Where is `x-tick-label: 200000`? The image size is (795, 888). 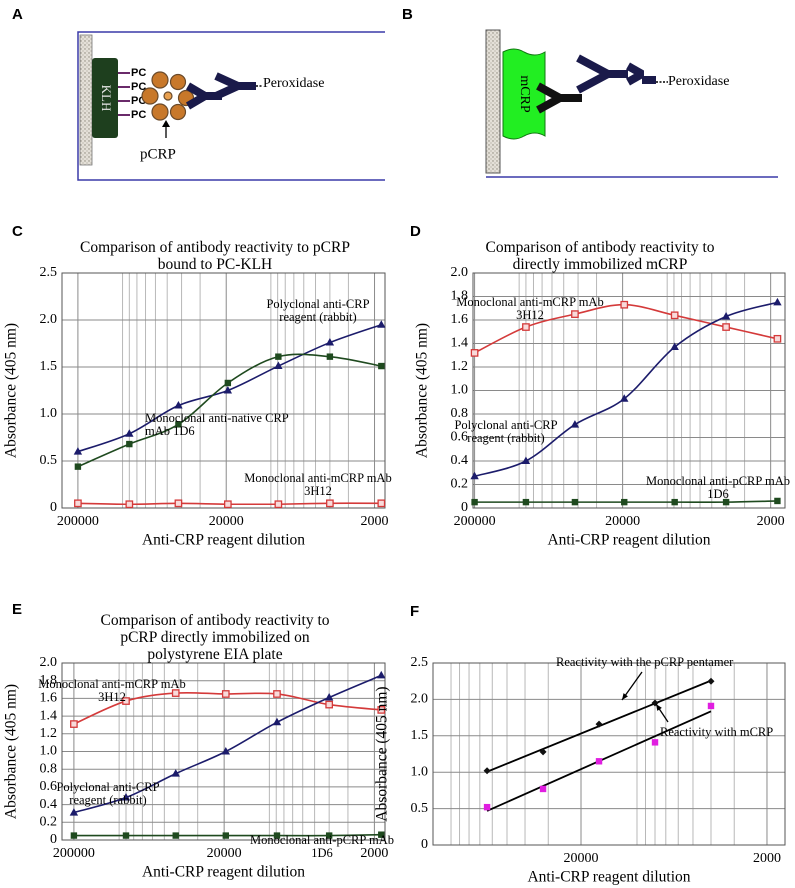 x-tick-label: 200000 is located at coordinates (78, 521).